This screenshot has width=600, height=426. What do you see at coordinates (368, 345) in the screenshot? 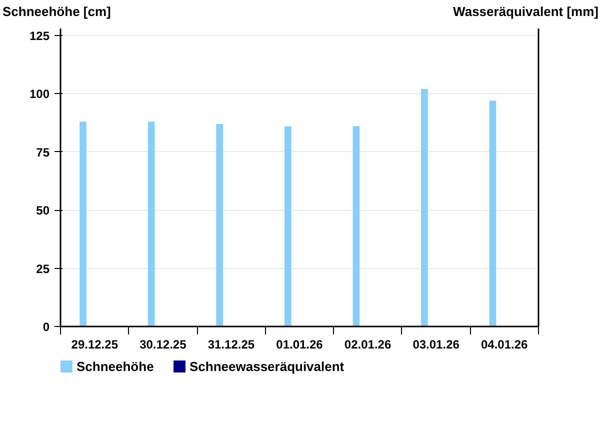
I see `x-tick-label: 02.01.26` at bounding box center [368, 345].